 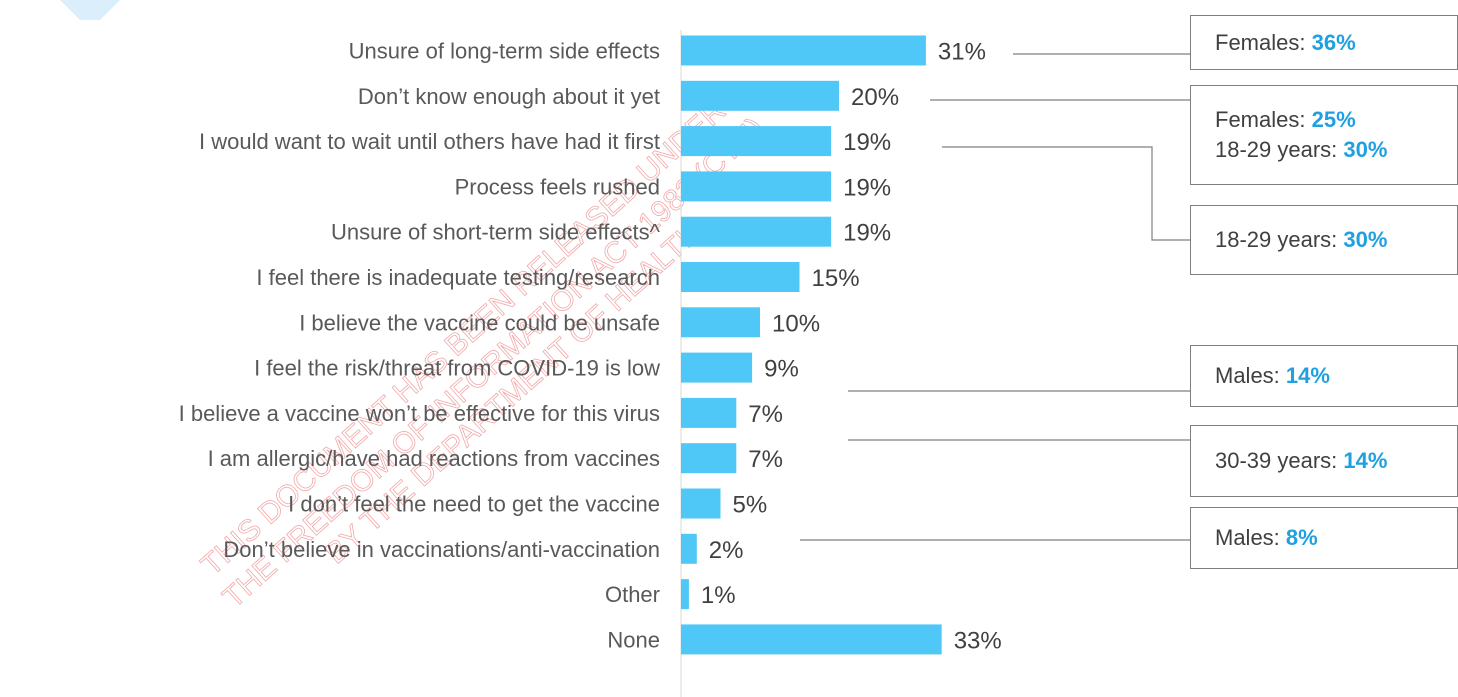 I want to click on callout-line: 30-39 years: 14%, so click(x=1336, y=461).